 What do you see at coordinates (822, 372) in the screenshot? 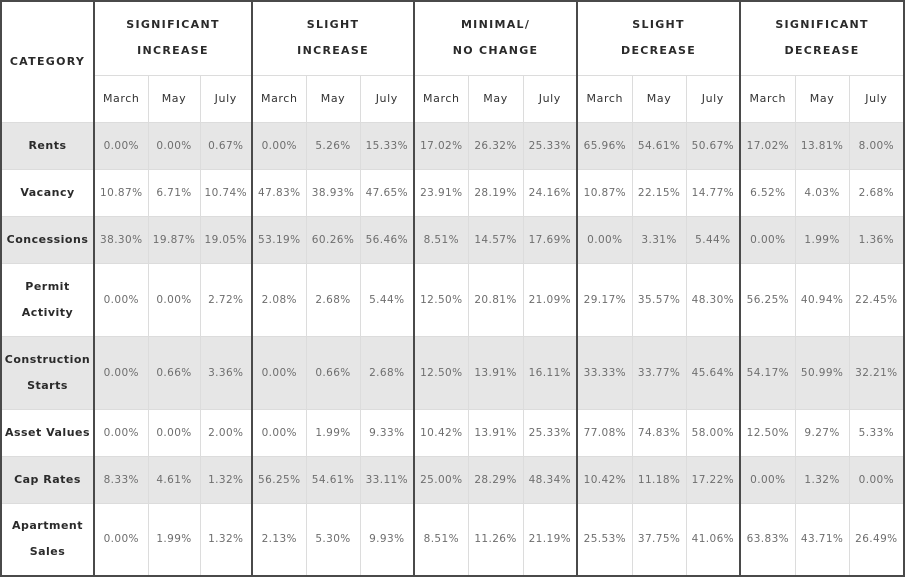
I see `table-cell: 50.99%` at bounding box center [822, 372].